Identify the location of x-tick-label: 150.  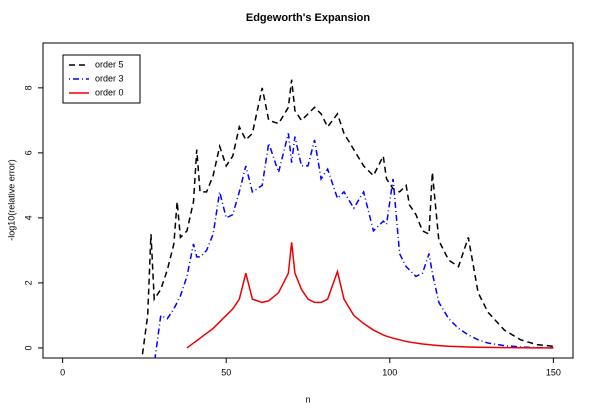
(553, 372).